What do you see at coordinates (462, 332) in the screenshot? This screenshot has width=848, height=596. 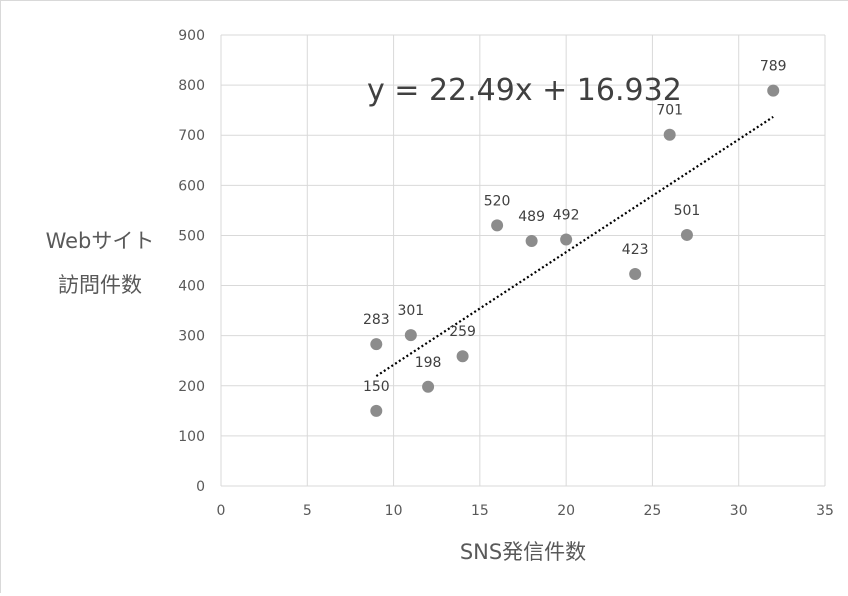 I see `data-label: 259` at bounding box center [462, 332].